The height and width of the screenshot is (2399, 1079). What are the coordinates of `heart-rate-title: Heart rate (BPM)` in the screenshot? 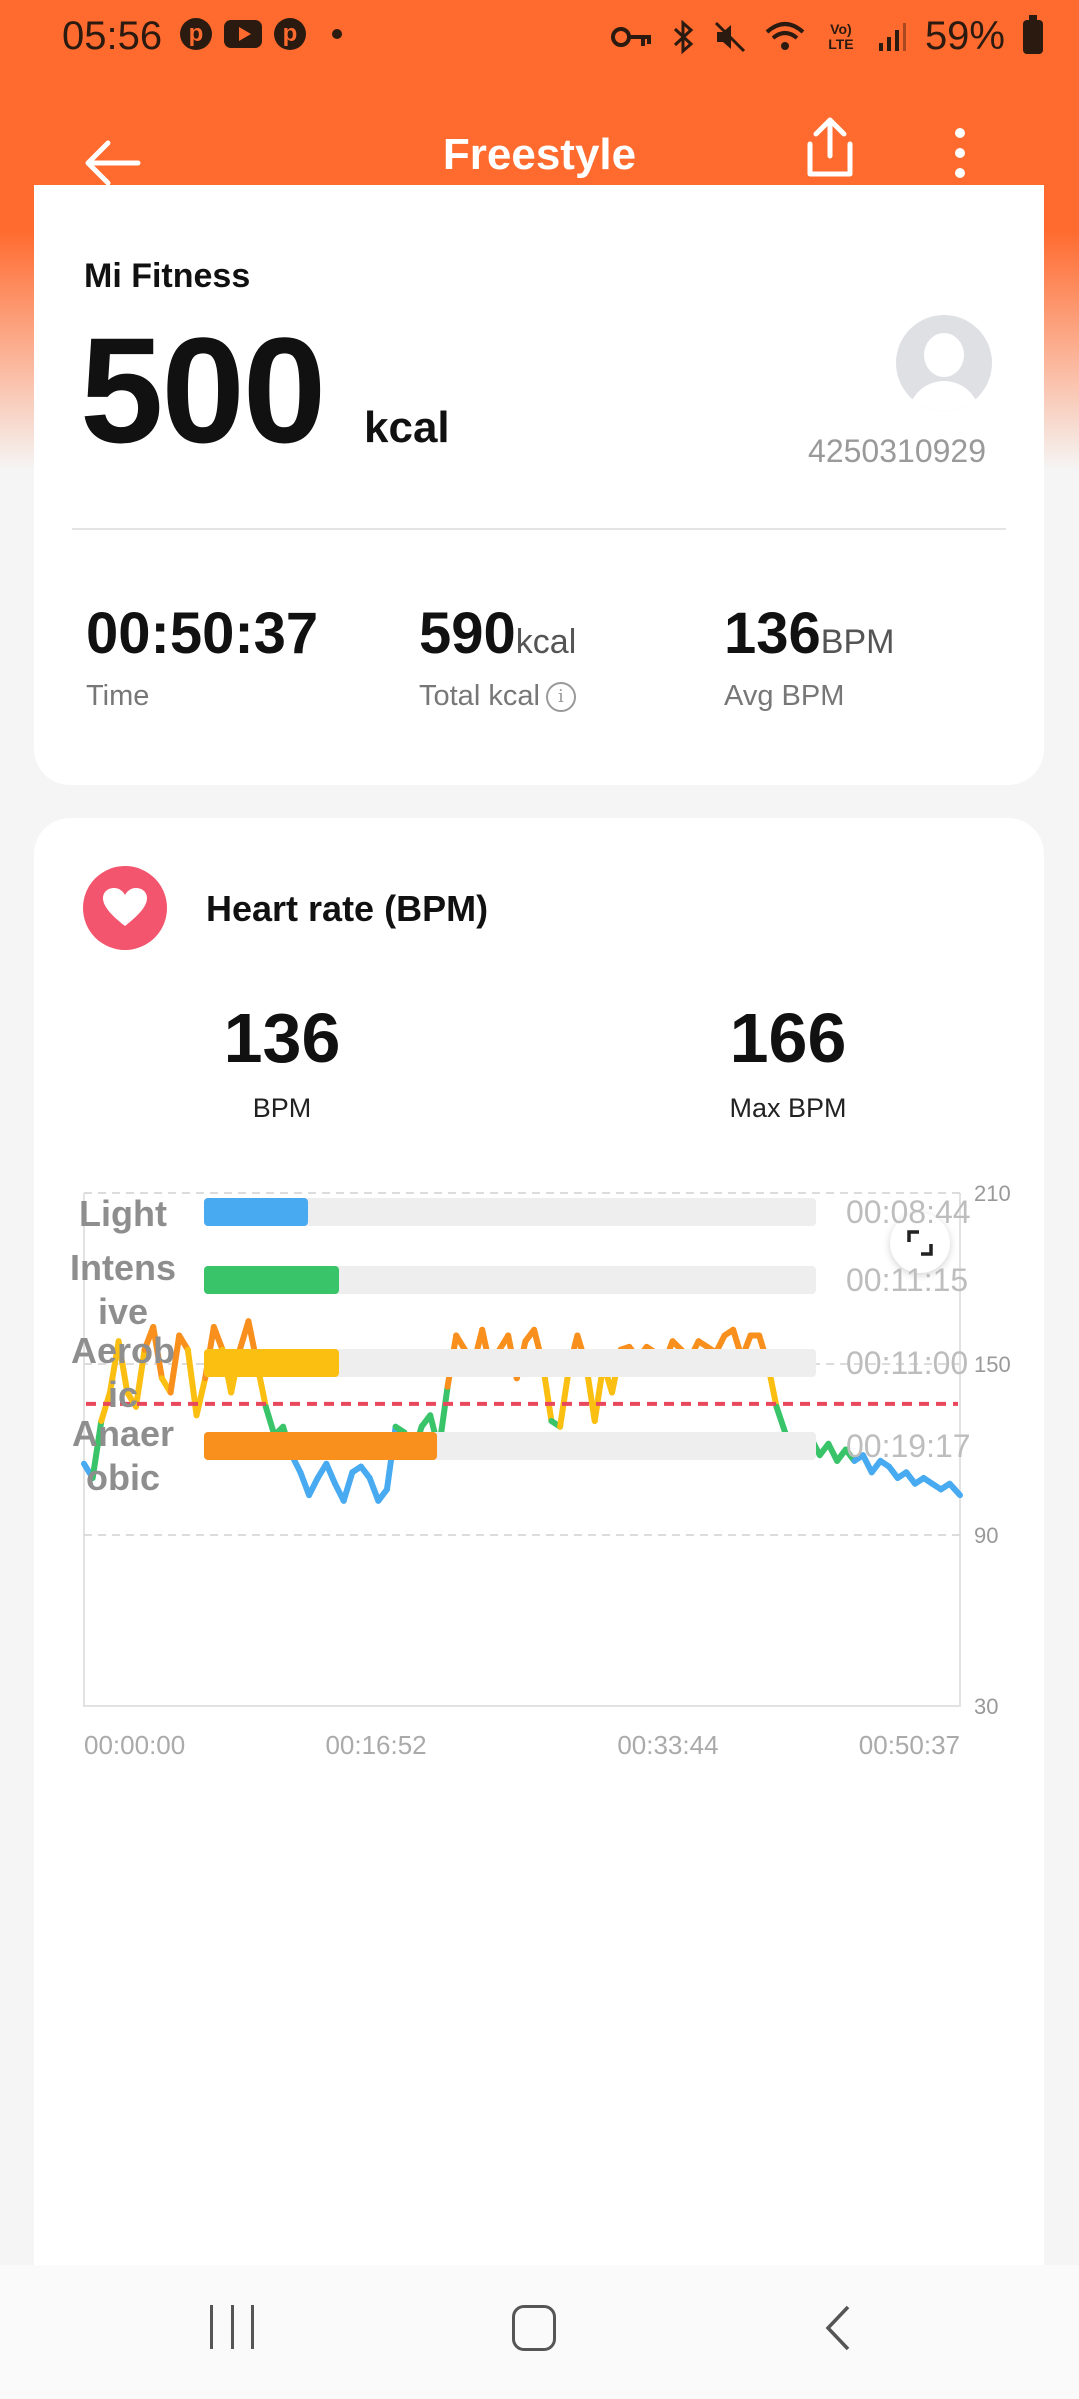 It's located at (347, 908).